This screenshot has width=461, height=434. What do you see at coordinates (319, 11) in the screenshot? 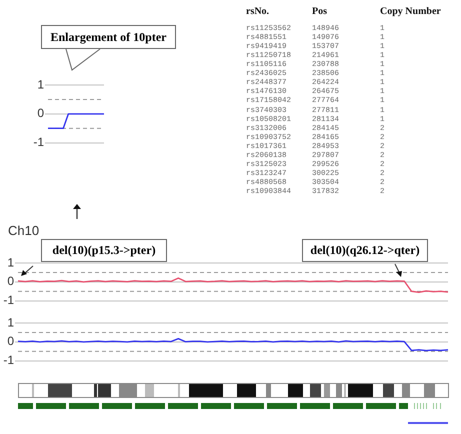
I see `text: Pos` at bounding box center [319, 11].